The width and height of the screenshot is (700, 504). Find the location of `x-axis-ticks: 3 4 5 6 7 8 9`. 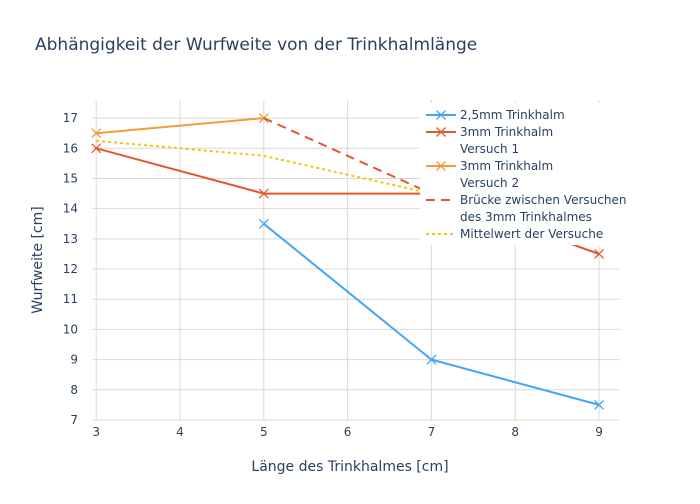

x-axis-ticks: 3 4 5 6 7 8 9 is located at coordinates (347, 432).